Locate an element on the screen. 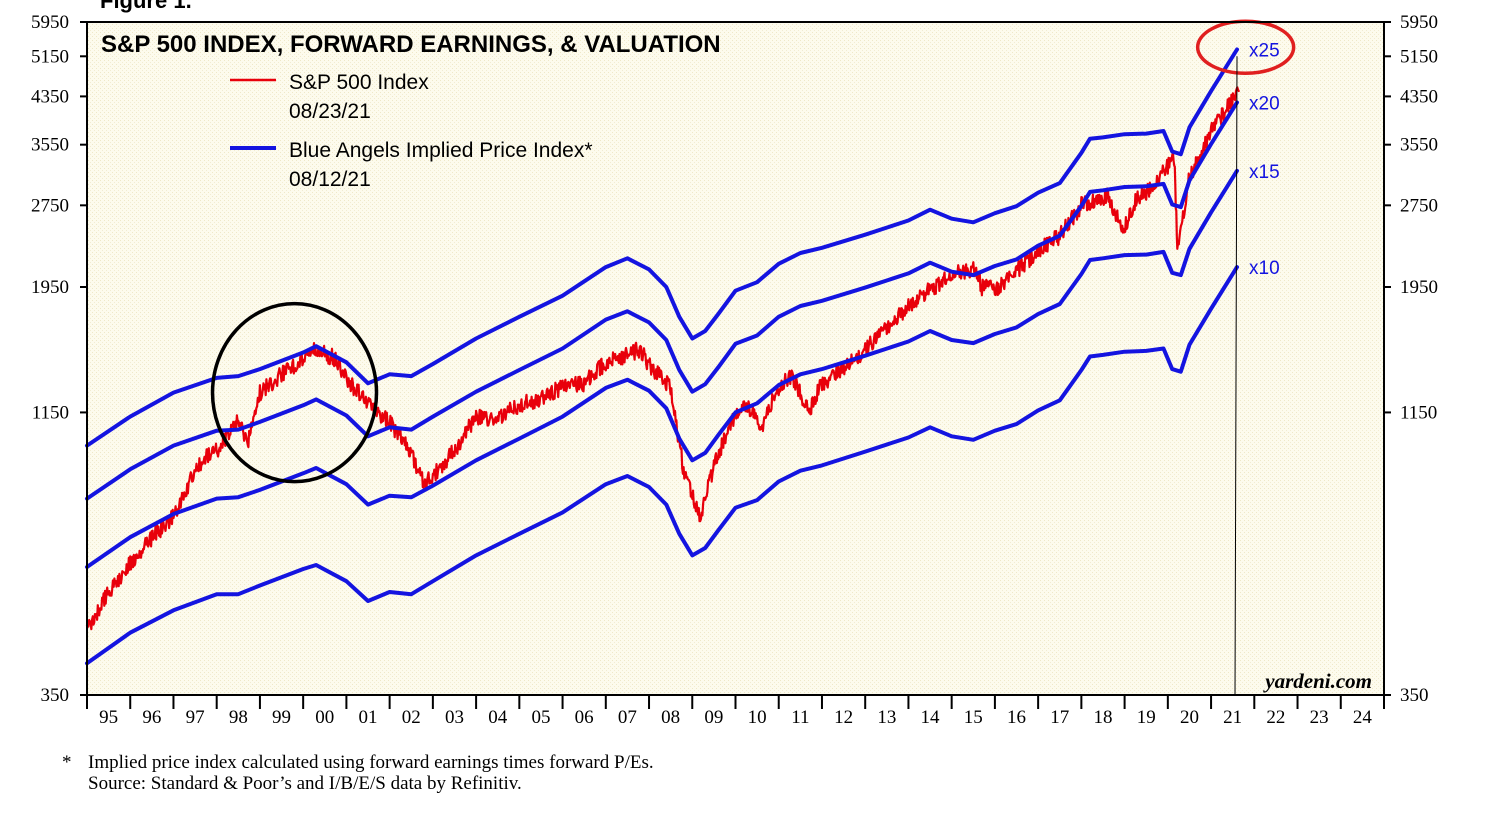  x-tick-label: 15 is located at coordinates (973, 717).